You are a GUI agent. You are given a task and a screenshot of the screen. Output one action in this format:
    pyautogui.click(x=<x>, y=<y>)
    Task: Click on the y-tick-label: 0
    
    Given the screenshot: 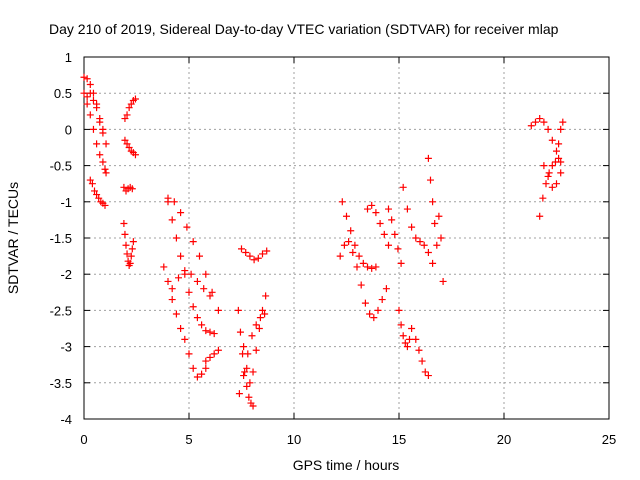 What is the action you would take?
    pyautogui.click(x=68, y=129)
    